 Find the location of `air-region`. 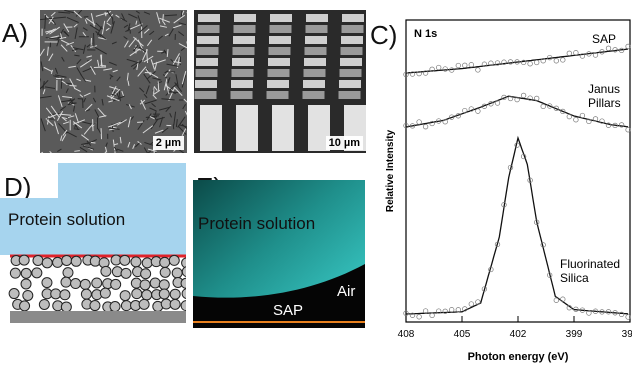

air-region is located at coordinates (279, 296).